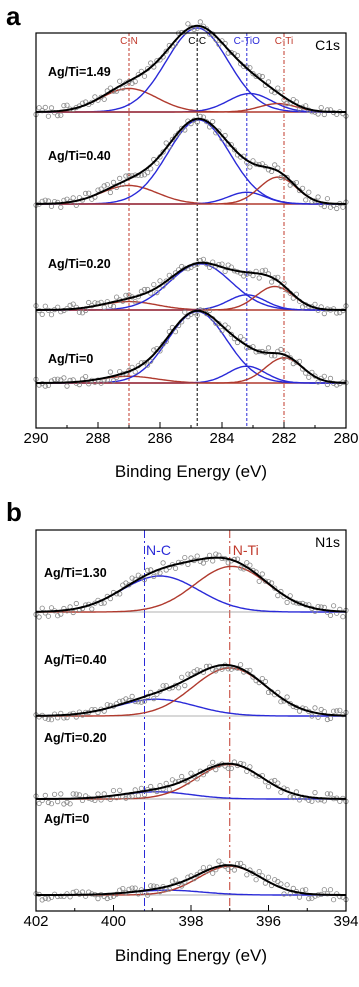 This screenshot has width=359, height=987. Describe the element at coordinates (327, 542) in the screenshot. I see `core-level-label: N1s` at that location.